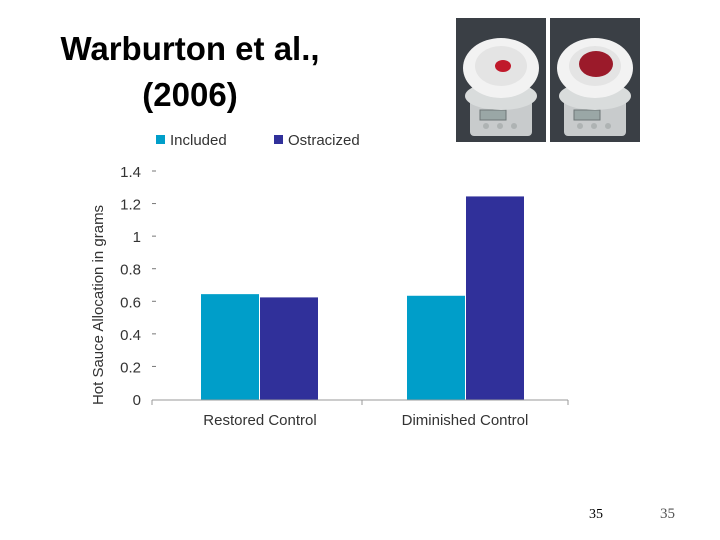  Describe the element at coordinates (190, 48) in the screenshot. I see `title-line-1: Warburton et al.,` at that location.